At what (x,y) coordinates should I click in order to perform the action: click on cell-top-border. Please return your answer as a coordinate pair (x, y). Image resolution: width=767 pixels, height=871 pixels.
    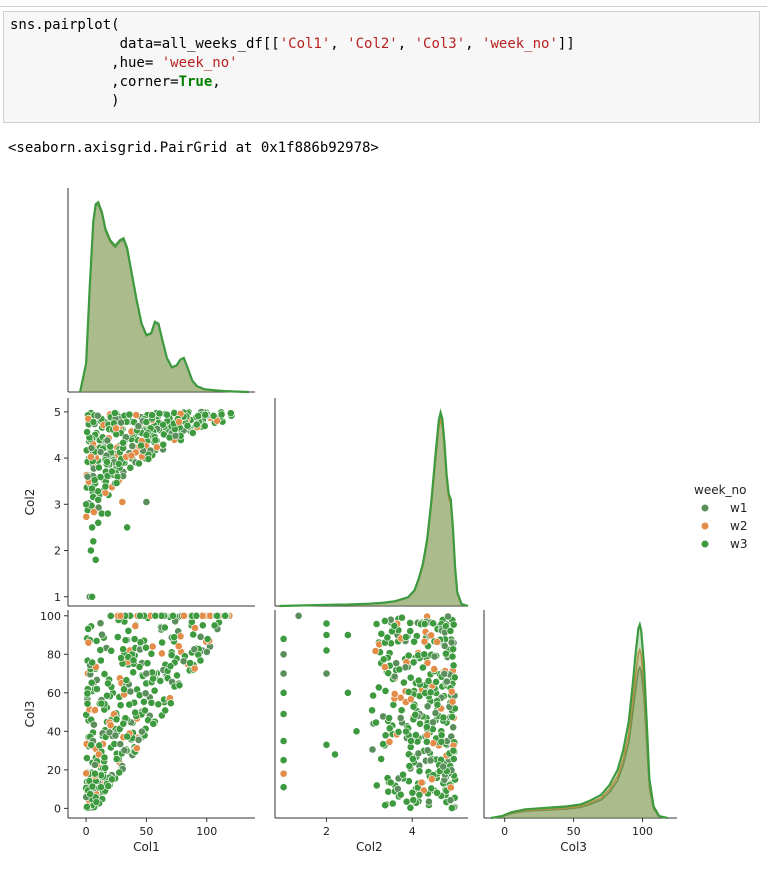
    Looking at the image, I should click on (383, 3).